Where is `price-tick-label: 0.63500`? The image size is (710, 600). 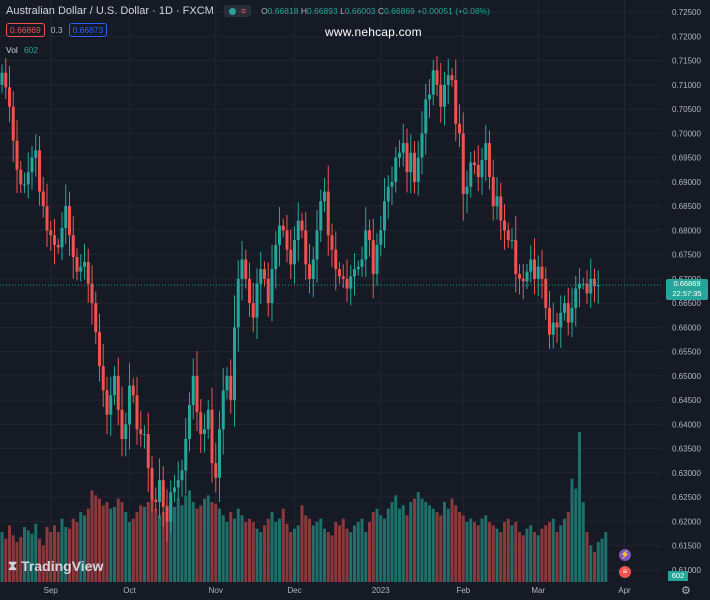
price-tick-label: 0.63500 is located at coordinates (686, 449).